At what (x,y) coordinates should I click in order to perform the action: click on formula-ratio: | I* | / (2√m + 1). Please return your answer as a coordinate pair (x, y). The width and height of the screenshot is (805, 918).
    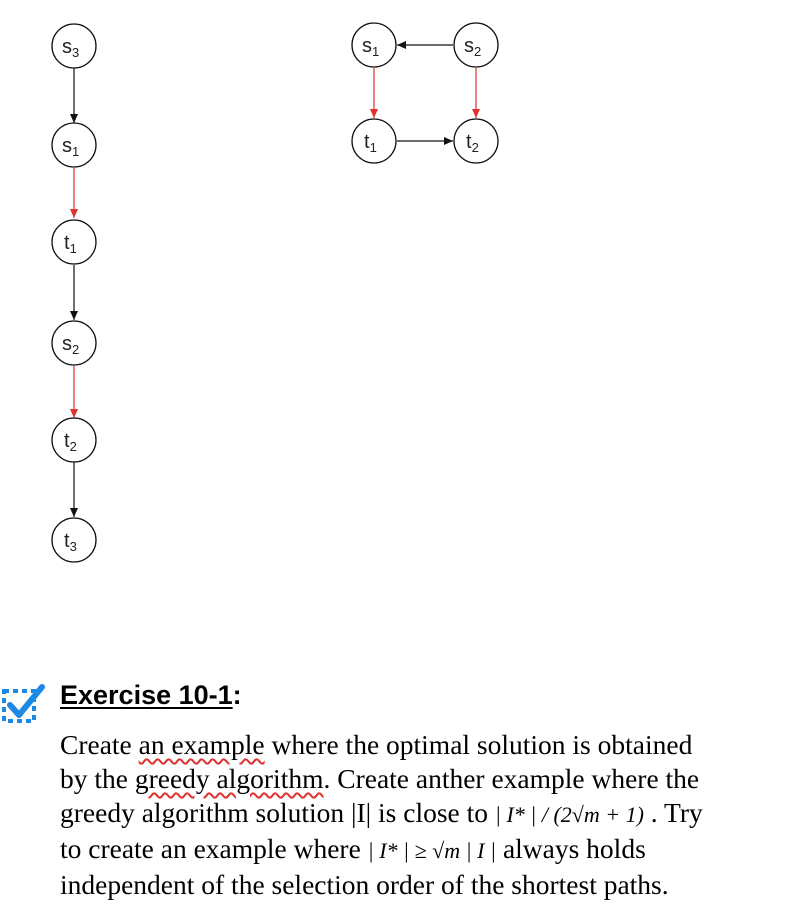
    Looking at the image, I should click on (569, 814).